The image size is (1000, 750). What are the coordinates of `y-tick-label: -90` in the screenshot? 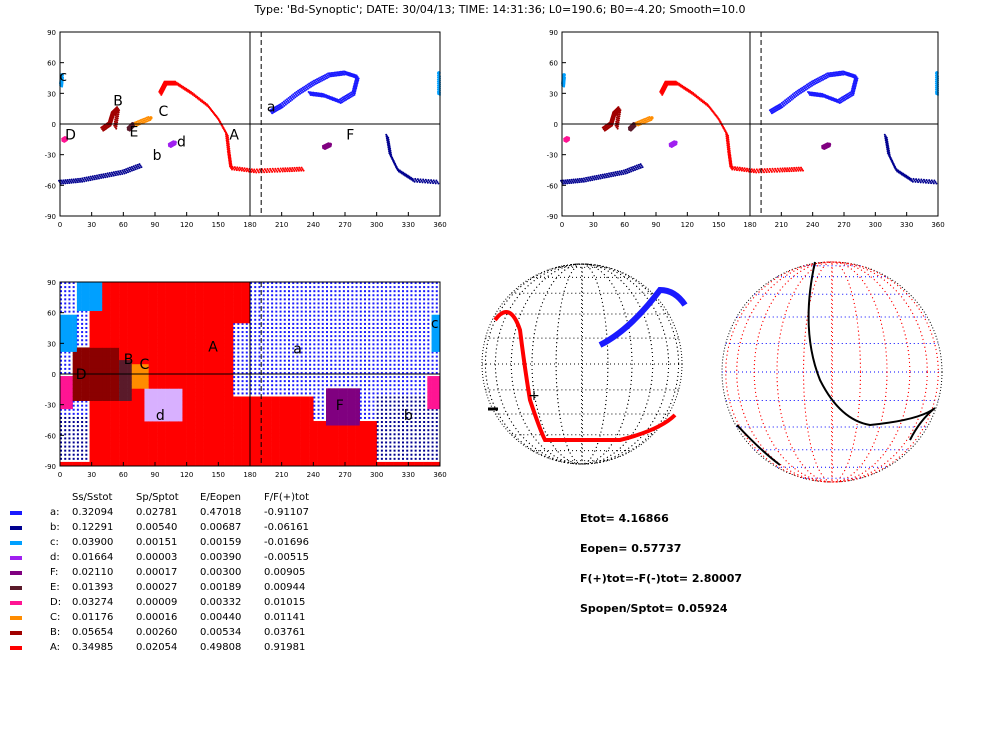 It's located at (50, 217).